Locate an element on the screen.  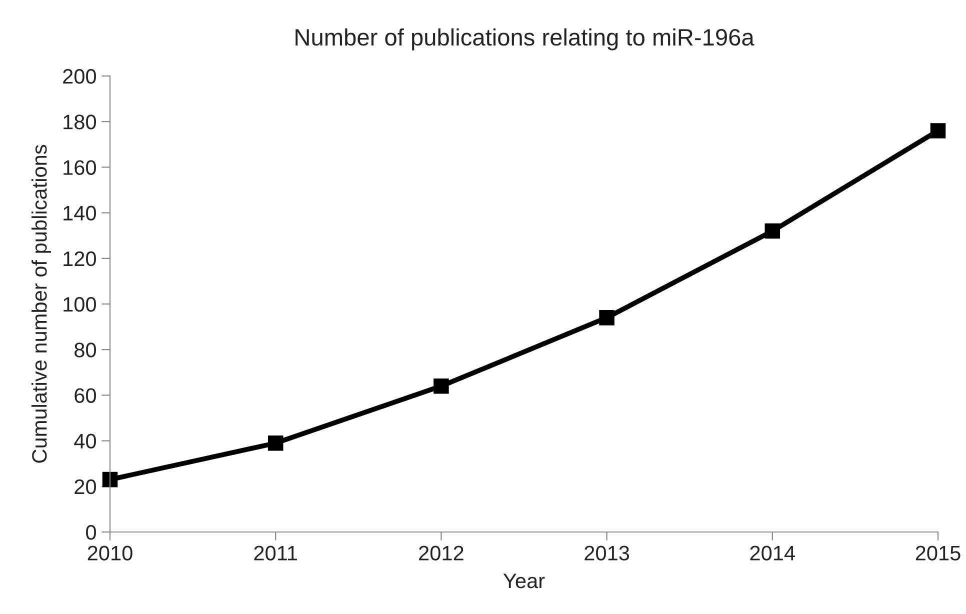
y-tick-label: 80 is located at coordinates (85, 350).